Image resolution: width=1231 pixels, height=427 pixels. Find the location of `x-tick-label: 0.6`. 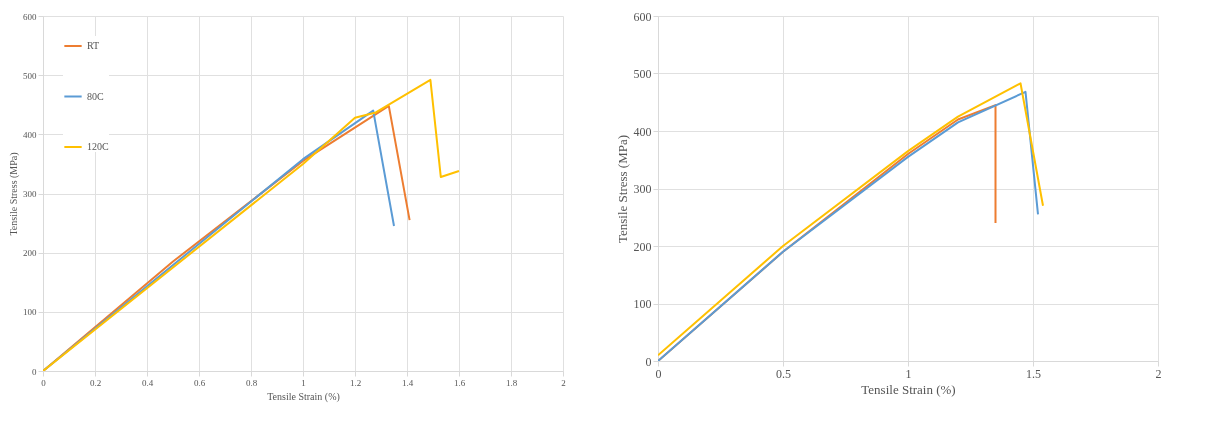

x-tick-label: 0.6 is located at coordinates (199, 382).